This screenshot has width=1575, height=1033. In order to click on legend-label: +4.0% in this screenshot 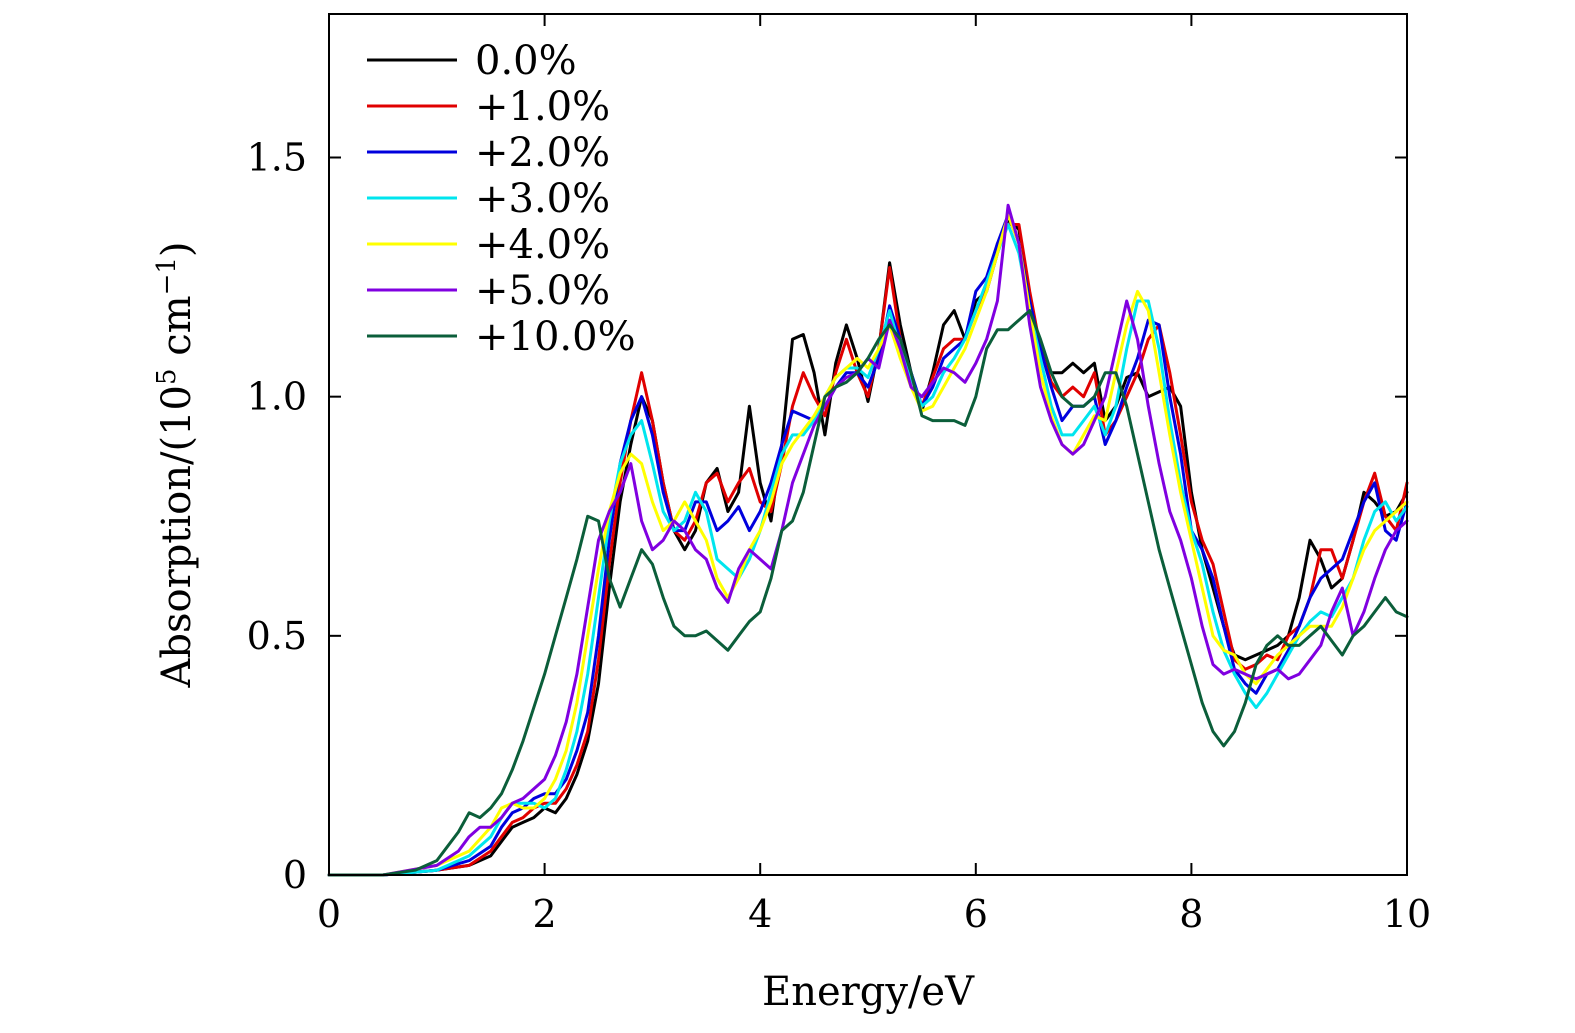, I will do `click(542, 245)`.